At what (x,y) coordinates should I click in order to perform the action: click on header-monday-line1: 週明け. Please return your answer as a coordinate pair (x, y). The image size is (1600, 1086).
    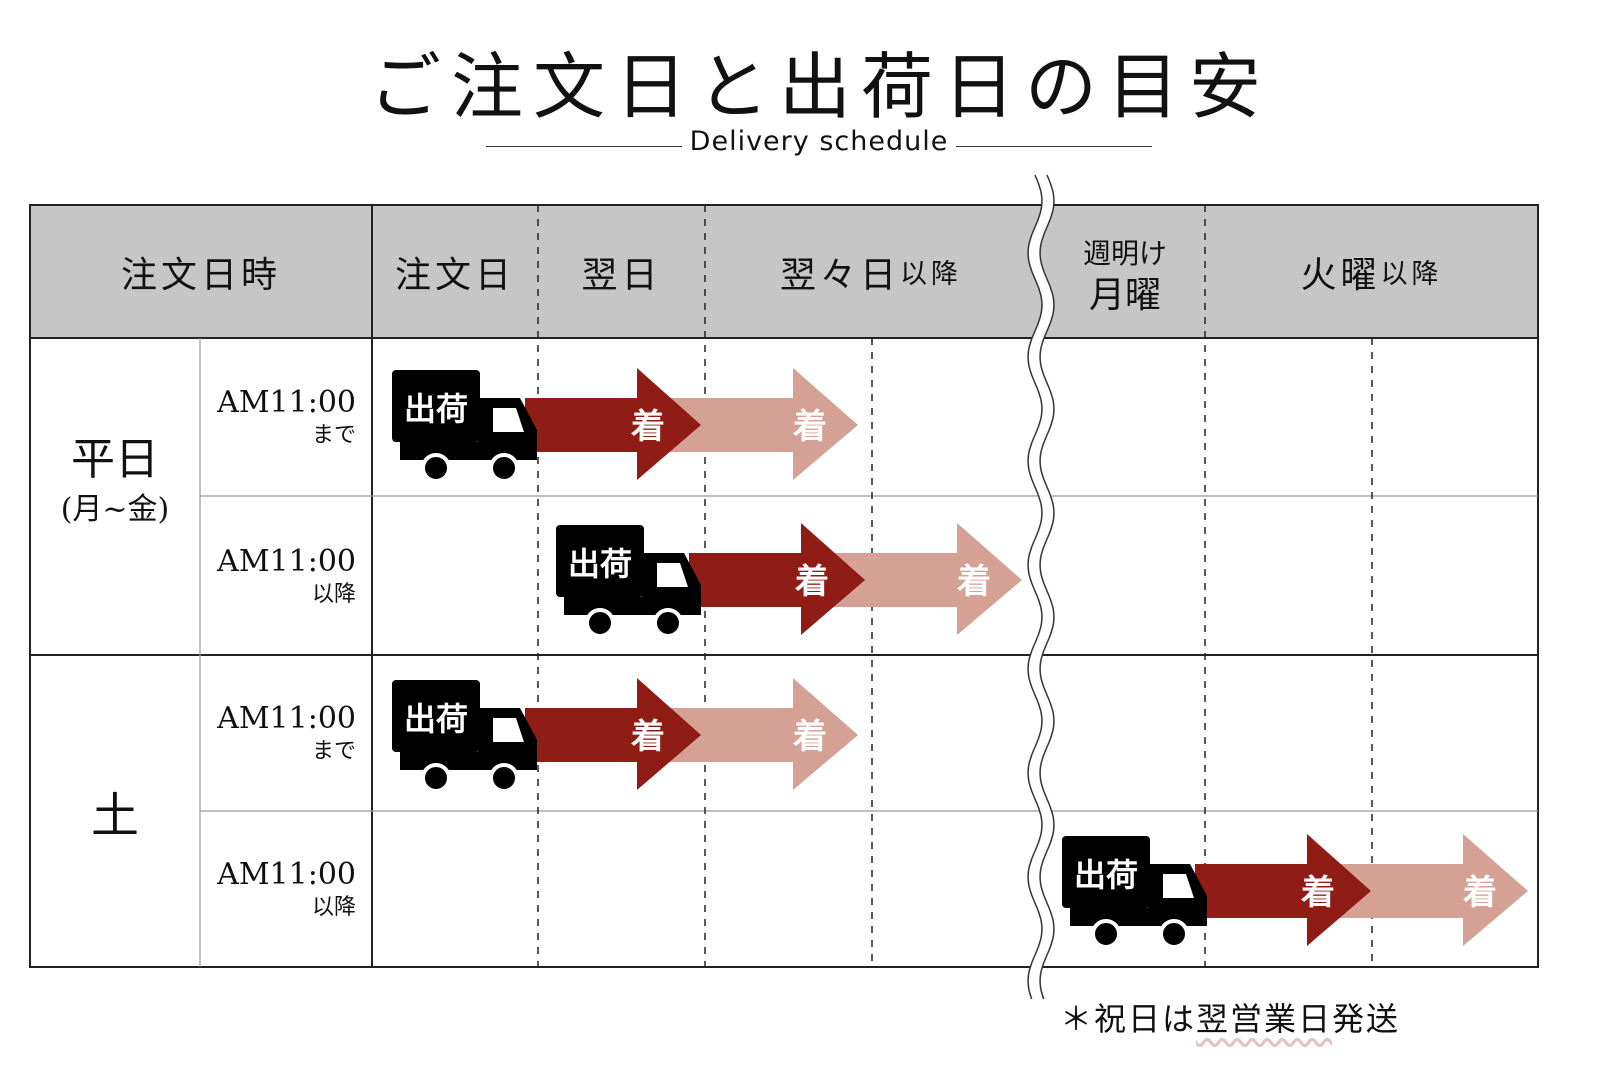
    Looking at the image, I should click on (1124, 253).